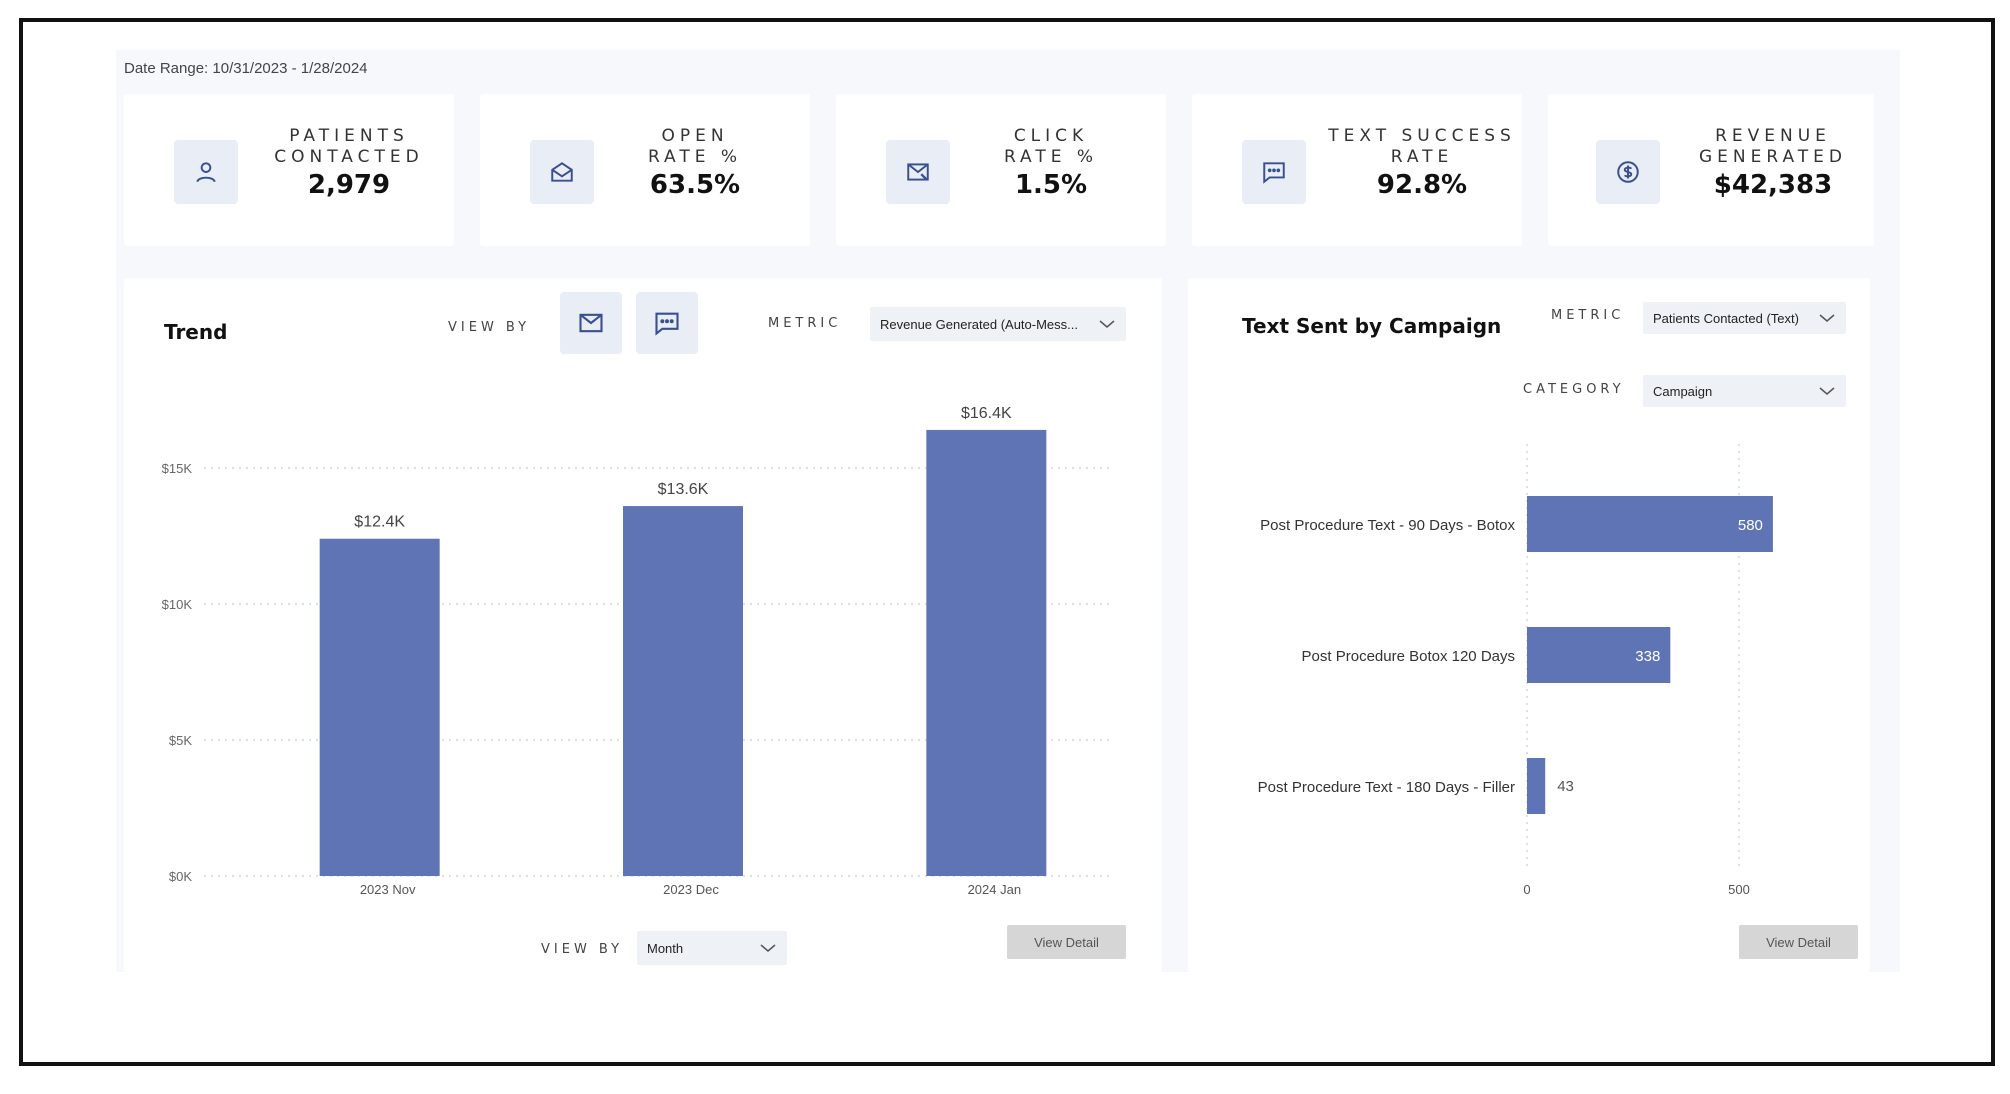  Describe the element at coordinates (349, 185) in the screenshot. I see `kpi-value: 2,979` at that location.